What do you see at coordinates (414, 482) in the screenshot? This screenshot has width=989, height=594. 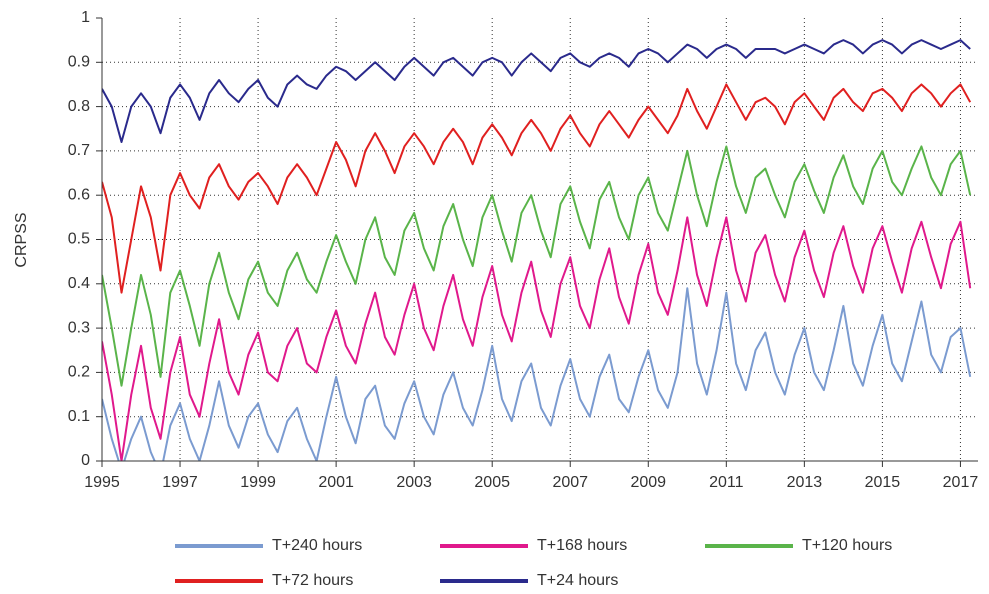 I see `x-tick-label: 2003` at bounding box center [414, 482].